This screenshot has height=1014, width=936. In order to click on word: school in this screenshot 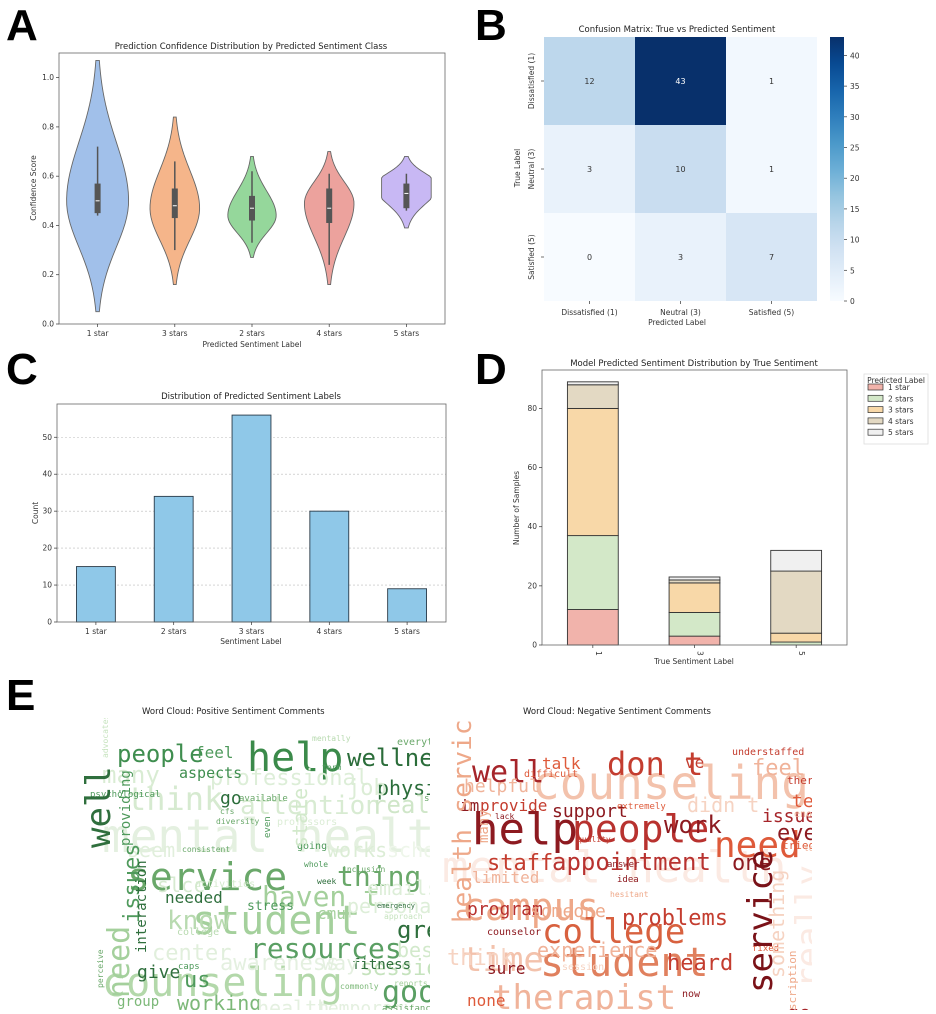, I will do `click(408, 850)`.